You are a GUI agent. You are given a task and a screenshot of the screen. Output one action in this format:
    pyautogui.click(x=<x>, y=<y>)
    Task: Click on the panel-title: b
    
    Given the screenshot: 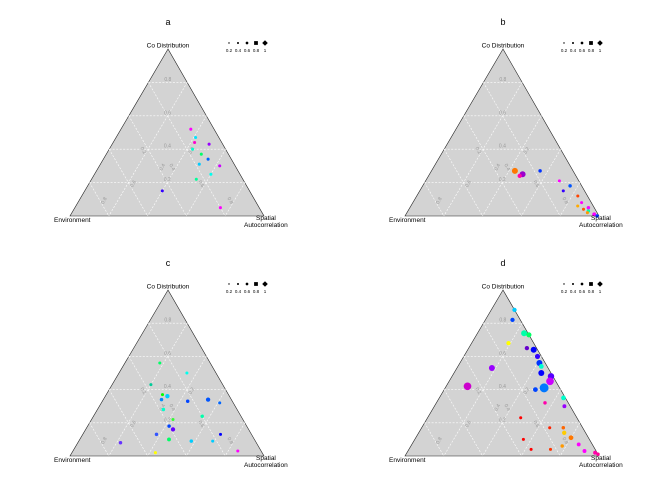 What is the action you would take?
    pyautogui.click(x=502, y=22)
    